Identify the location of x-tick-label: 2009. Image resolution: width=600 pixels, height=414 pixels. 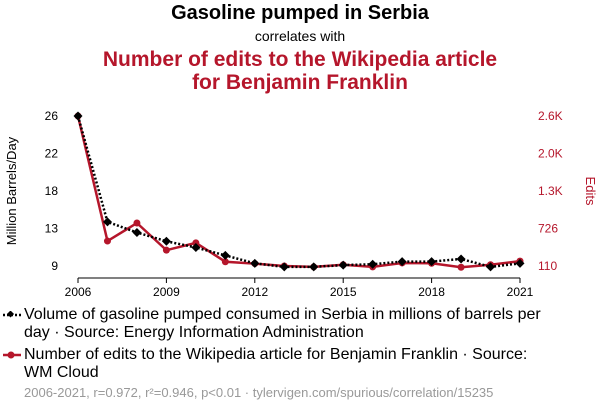
(166, 292).